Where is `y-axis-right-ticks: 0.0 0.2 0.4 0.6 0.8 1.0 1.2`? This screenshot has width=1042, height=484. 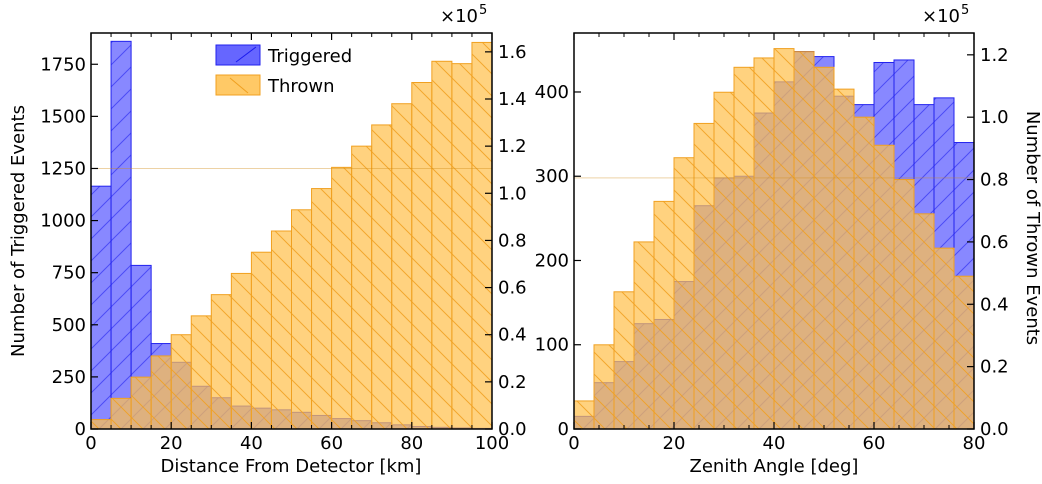
y-axis-right-ticks: 0.0 0.2 0.4 0.6 0.8 1.0 1.2 is located at coordinates (988, 242).